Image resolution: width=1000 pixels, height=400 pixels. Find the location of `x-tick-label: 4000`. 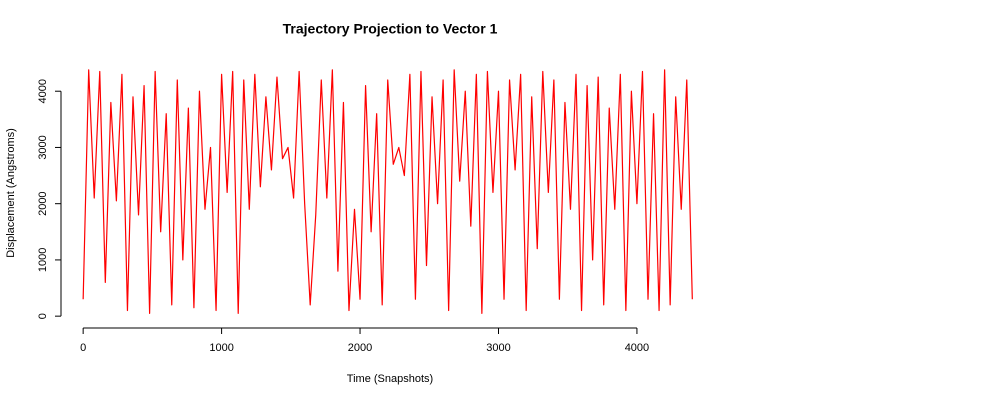

x-tick-label: 4000 is located at coordinates (637, 348).